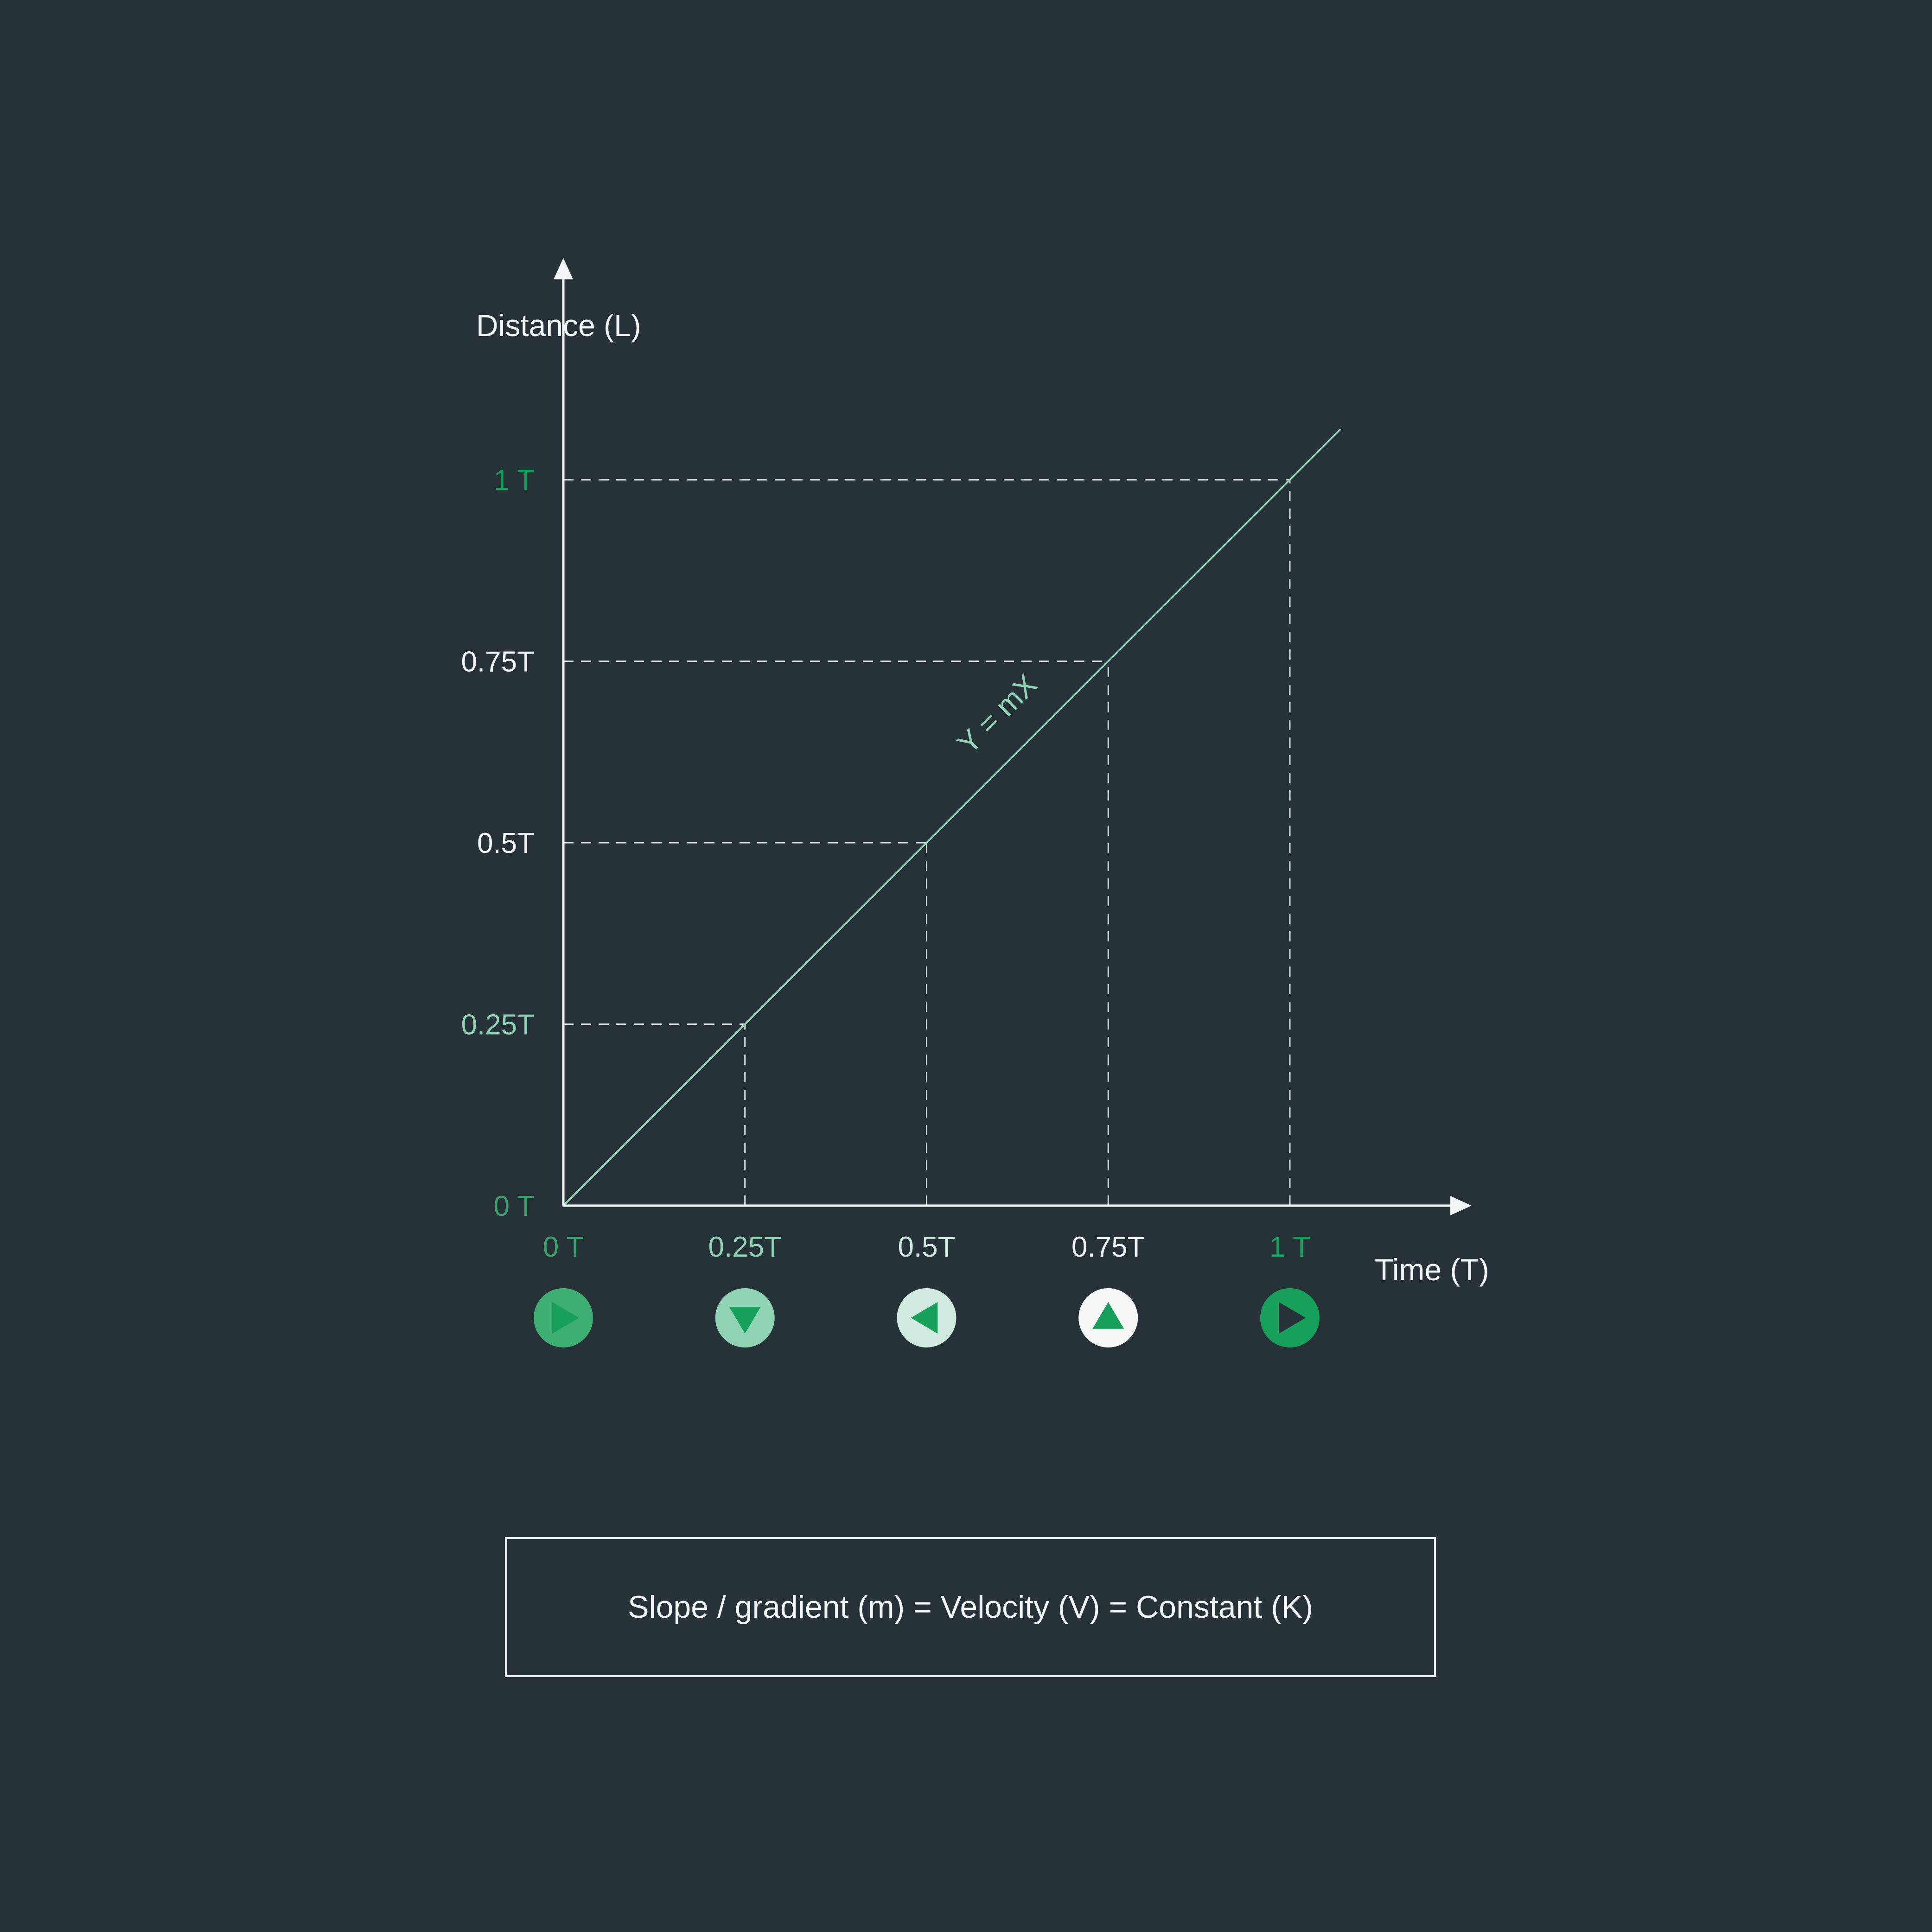 The image size is (1932, 1932). Describe the element at coordinates (745, 1247) in the screenshot. I see `x-tick-label: 0.25T` at that location.